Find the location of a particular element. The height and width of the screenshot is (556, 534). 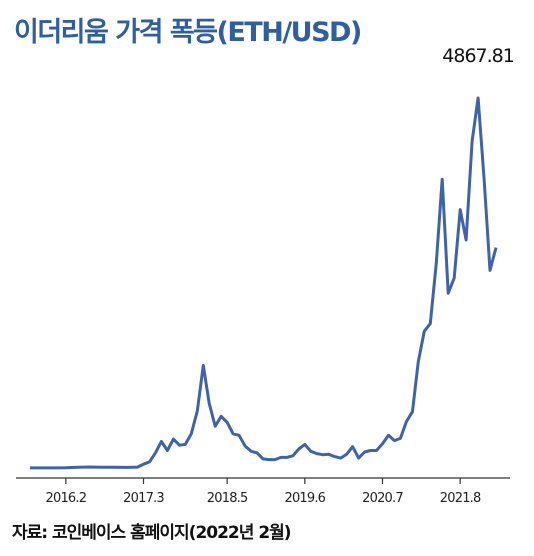

chart-title: 이더리움 가격 폭등(ETH/USD) is located at coordinates (188, 32).